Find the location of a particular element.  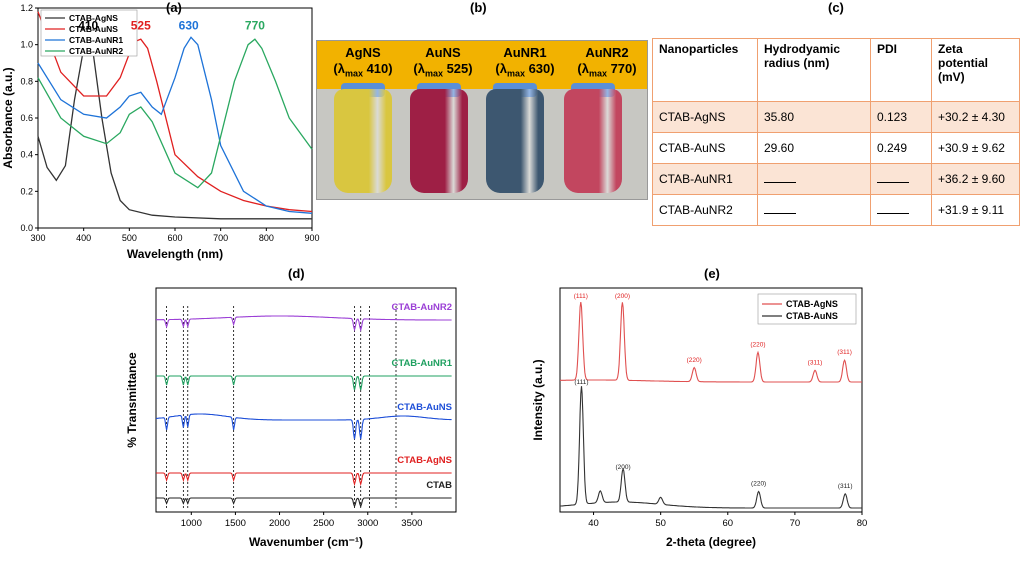

series-label: CTAB-AuNS is located at coordinates (424, 407).